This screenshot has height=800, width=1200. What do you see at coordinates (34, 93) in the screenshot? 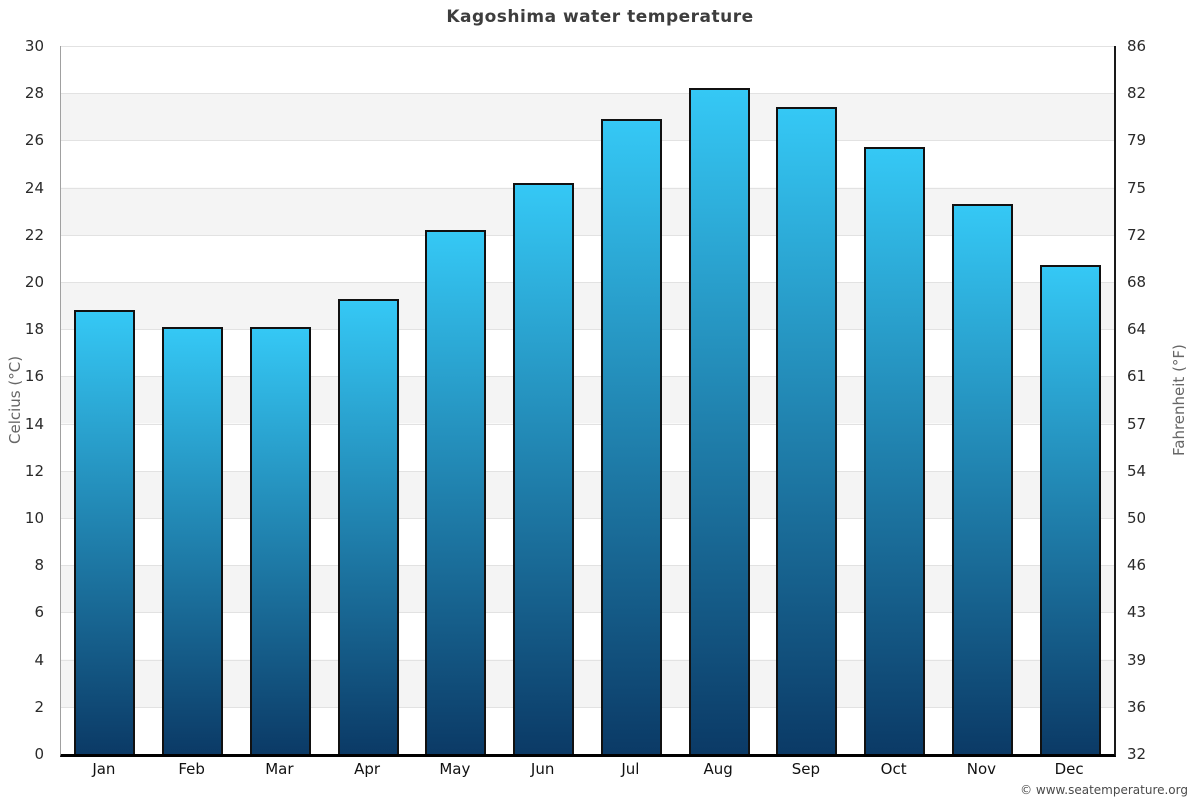
I see `celsius-tick-28: 28` at bounding box center [34, 93].